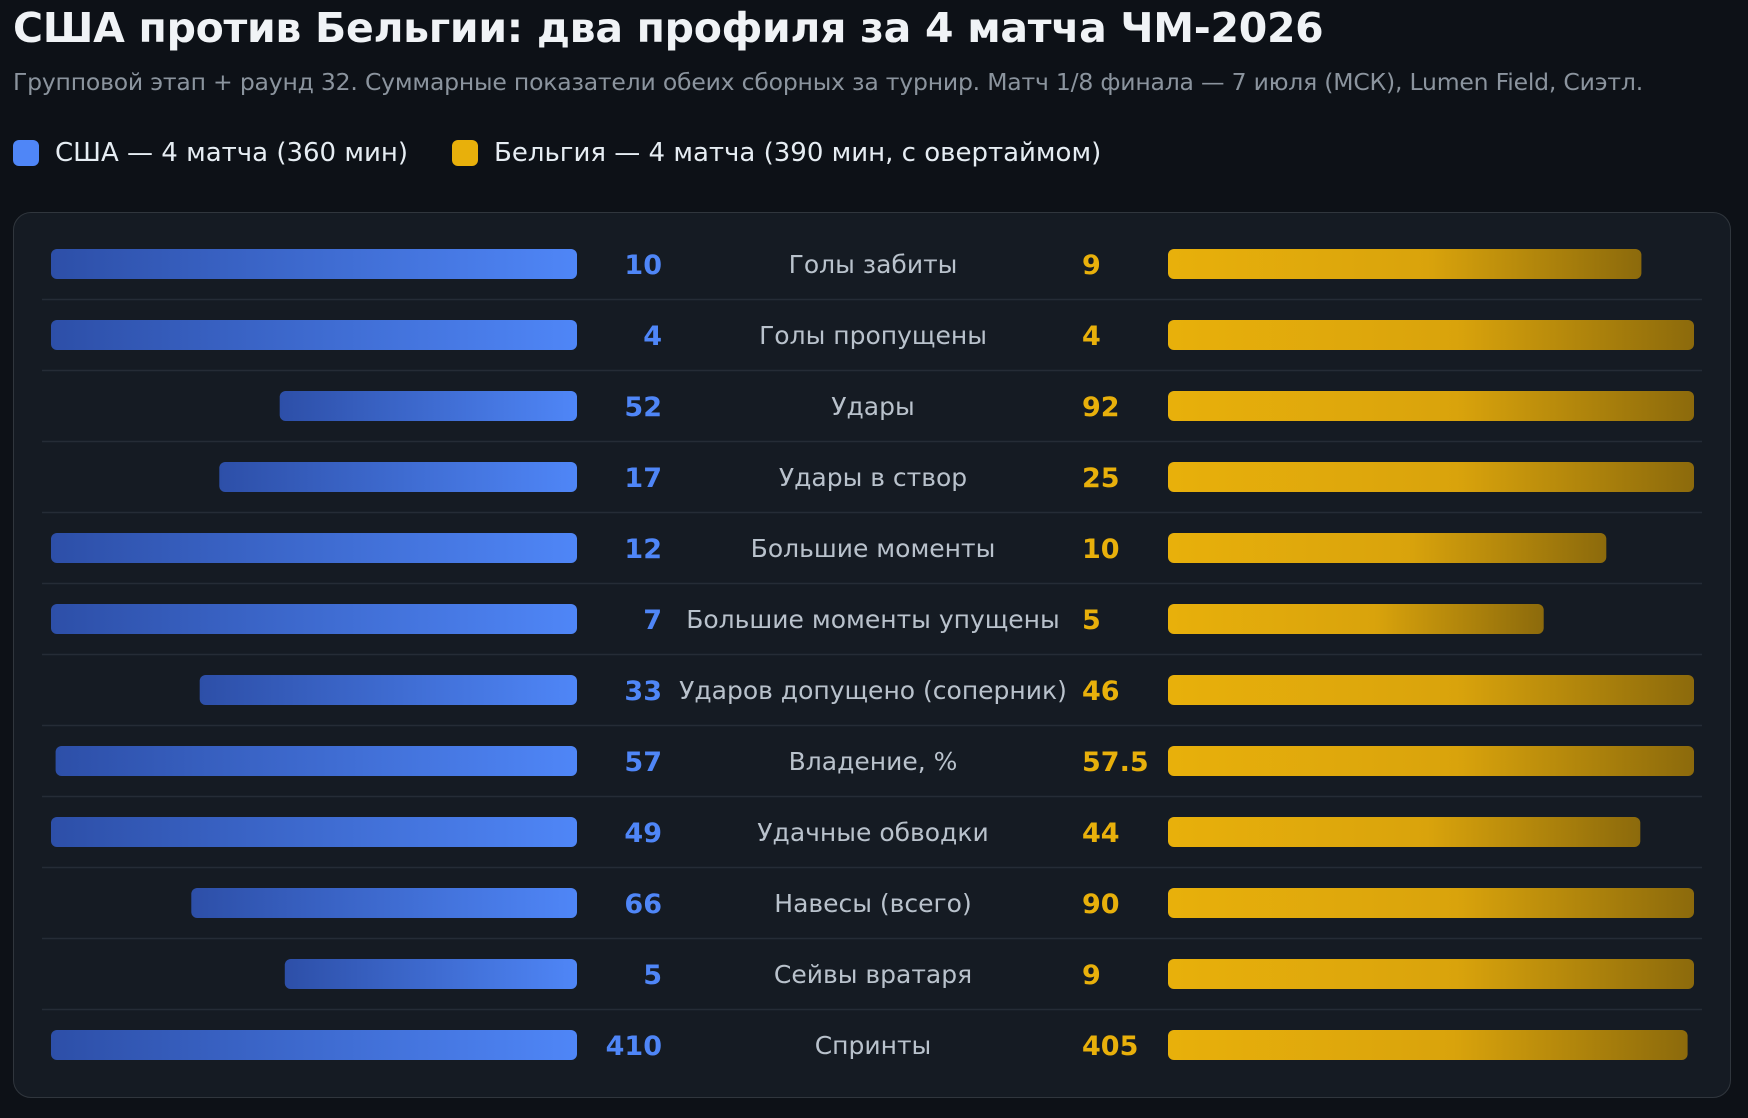 This screenshot has width=1748, height=1118. Describe the element at coordinates (652, 620) in the screenshot. I see `value-usa: 7` at that location.